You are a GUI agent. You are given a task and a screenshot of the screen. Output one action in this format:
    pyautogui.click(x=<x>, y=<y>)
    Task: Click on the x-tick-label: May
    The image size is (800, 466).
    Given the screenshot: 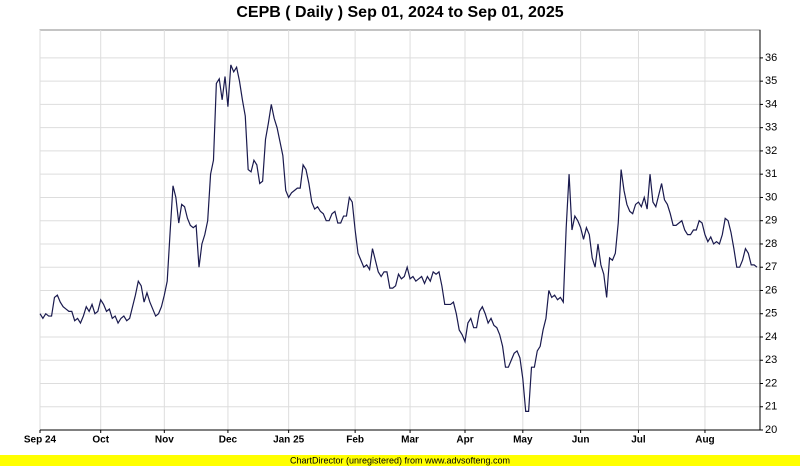 What is the action you would take?
    pyautogui.click(x=523, y=440)
    